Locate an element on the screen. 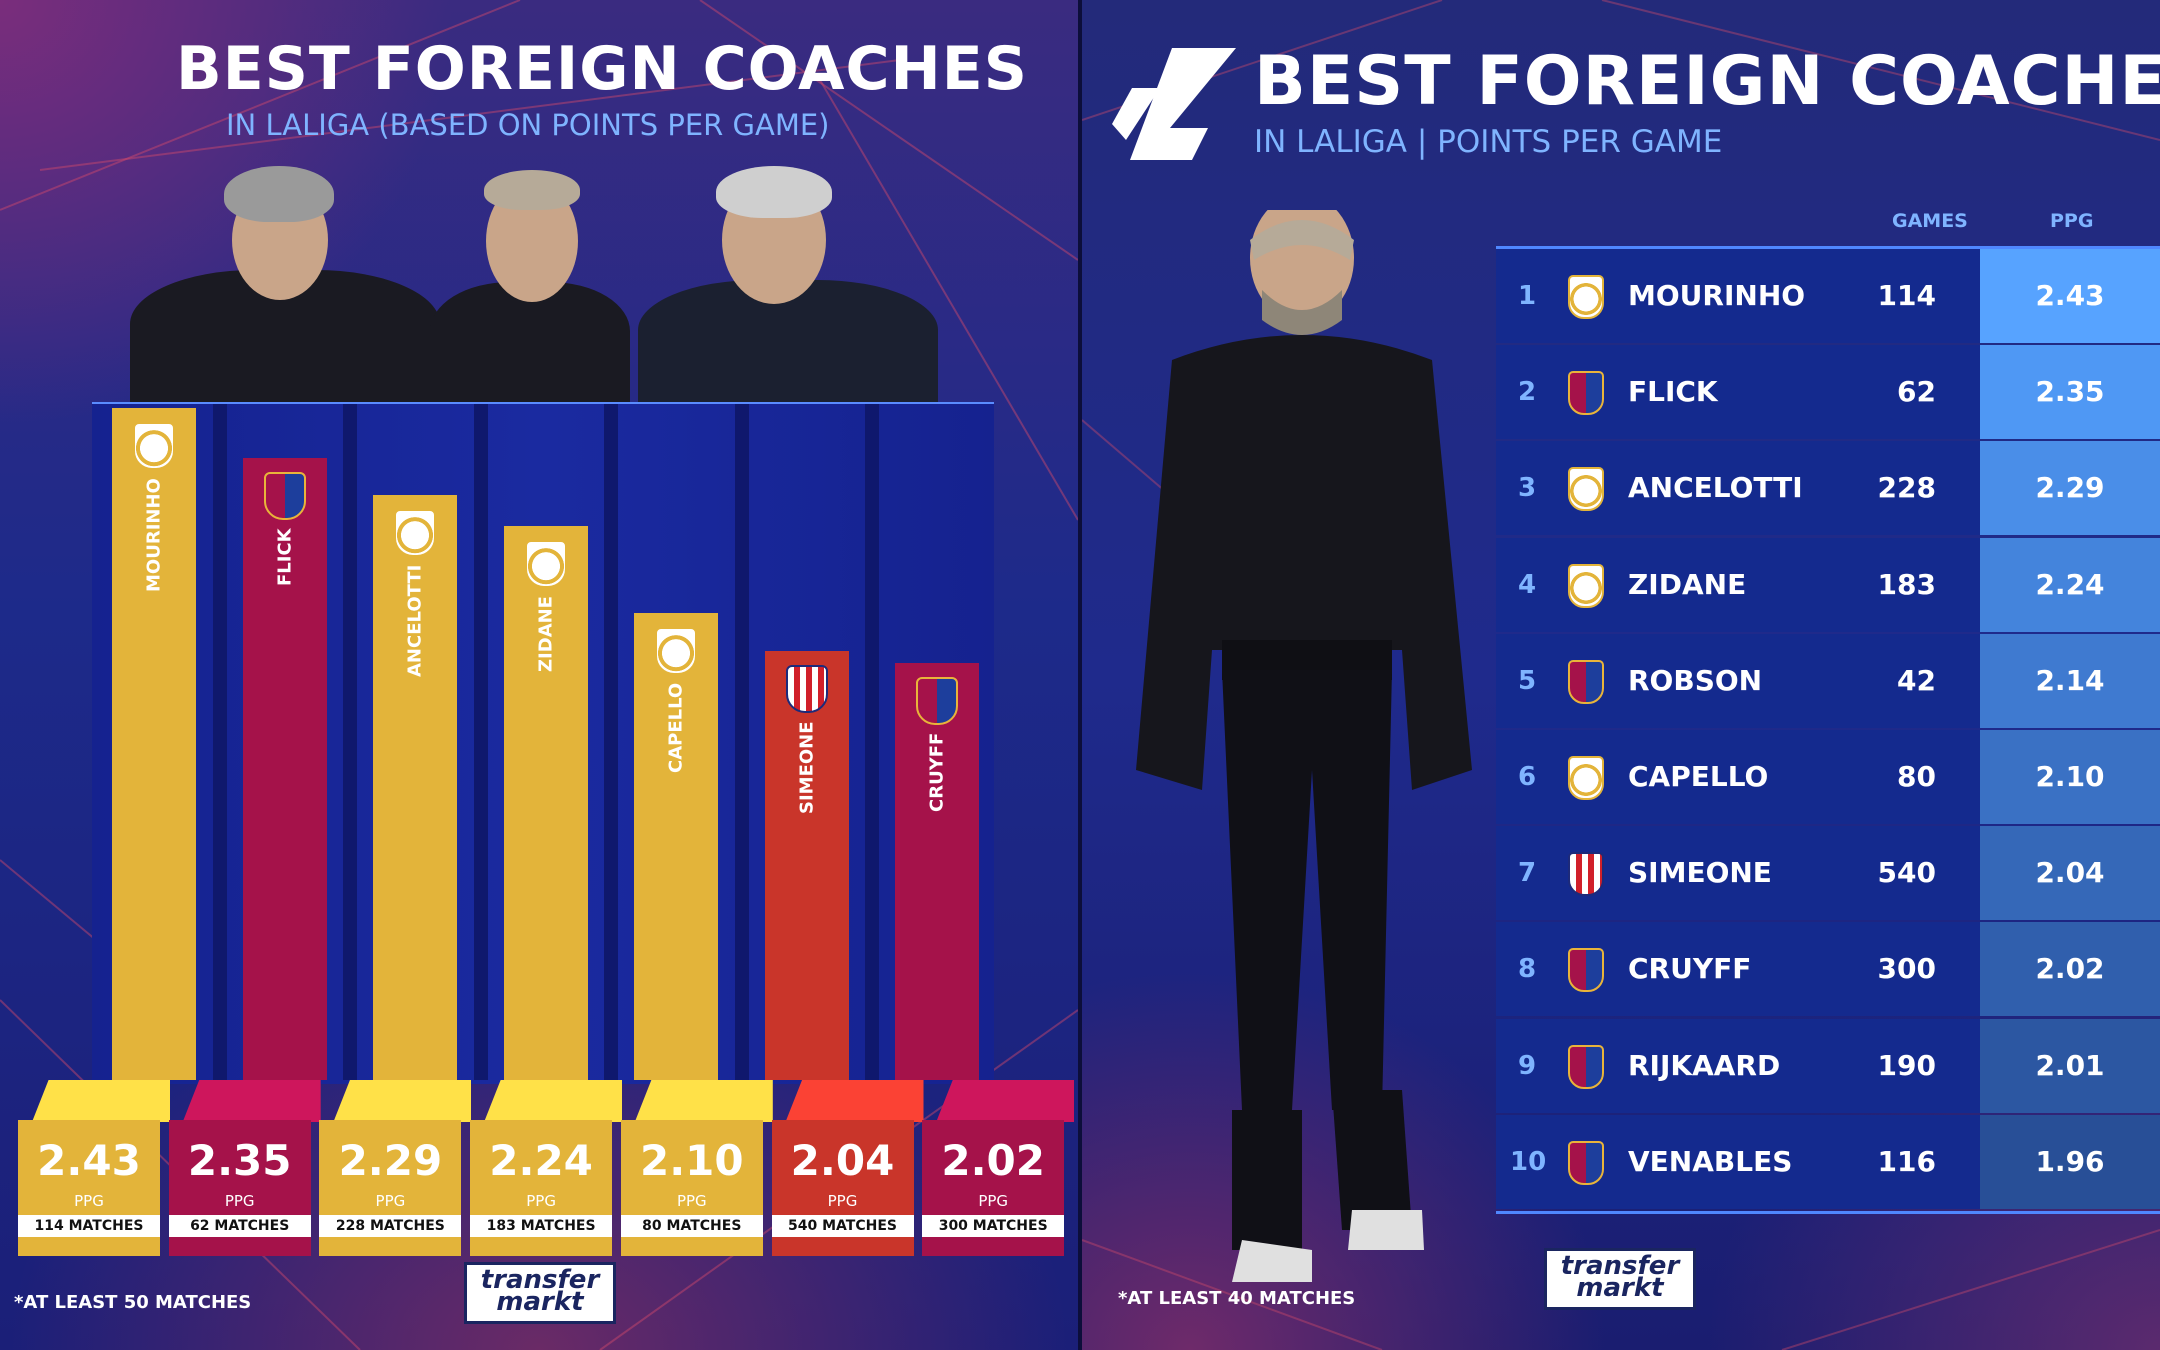 The image size is (2160, 1350). bar-zidane: ZIDANE is located at coordinates (545, 803).